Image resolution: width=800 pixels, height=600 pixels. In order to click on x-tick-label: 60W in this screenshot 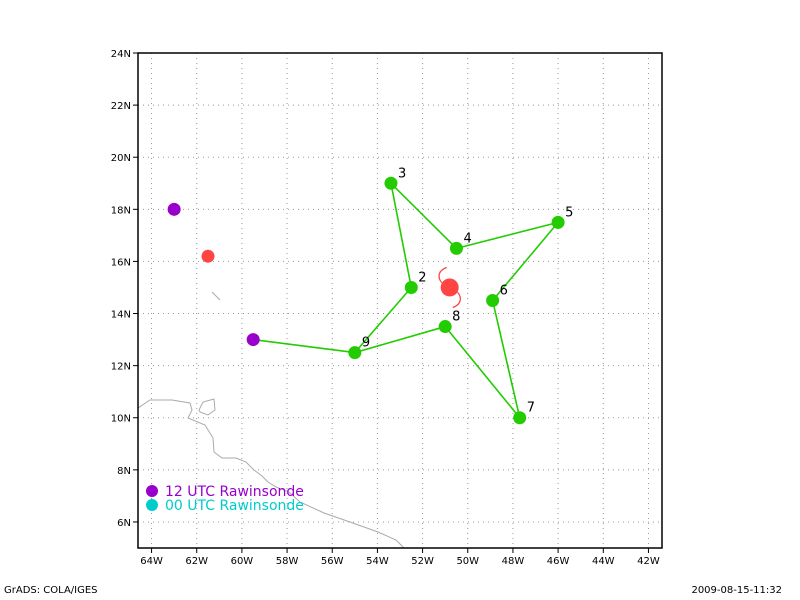, I will do `click(242, 561)`.